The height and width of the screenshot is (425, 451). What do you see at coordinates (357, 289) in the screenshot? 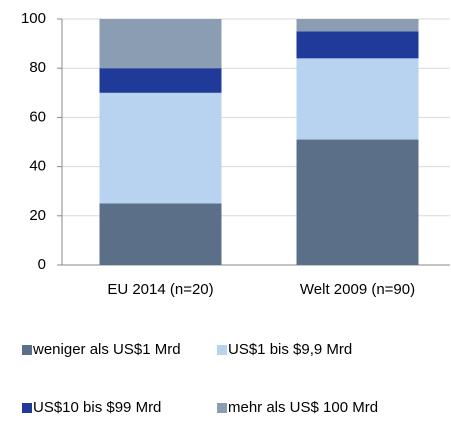
I see `x-tick-label: Welt 2009 (n=90)` at bounding box center [357, 289].